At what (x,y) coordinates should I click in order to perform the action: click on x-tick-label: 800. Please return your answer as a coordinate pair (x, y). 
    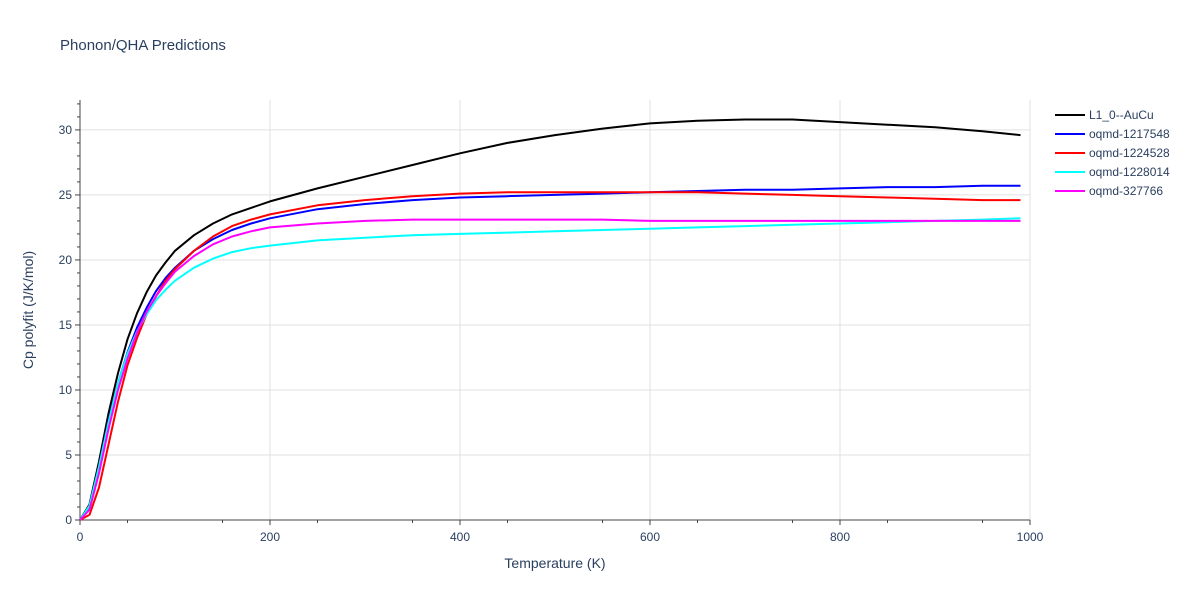
    Looking at the image, I should click on (840, 537).